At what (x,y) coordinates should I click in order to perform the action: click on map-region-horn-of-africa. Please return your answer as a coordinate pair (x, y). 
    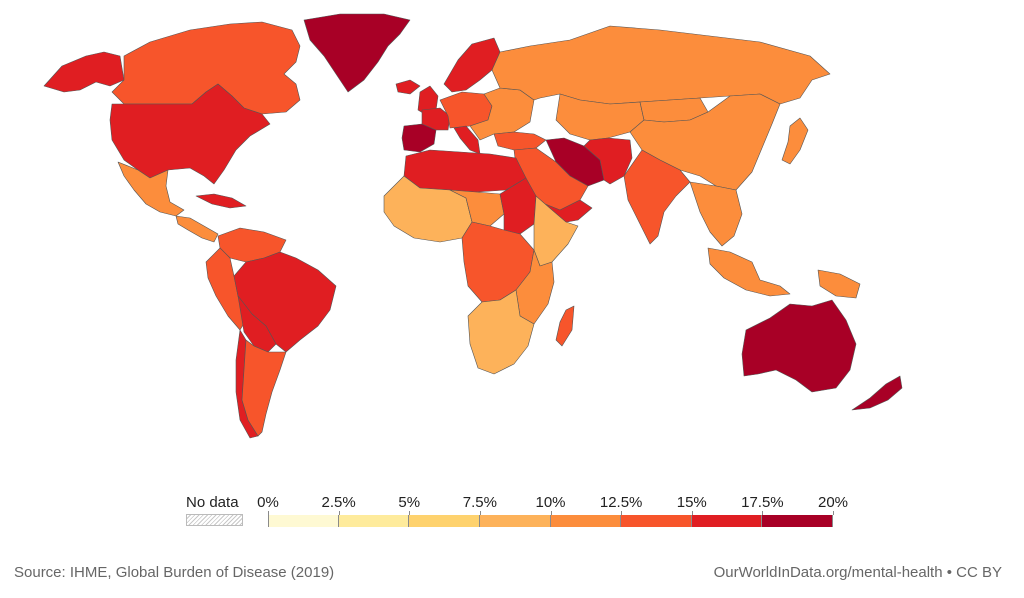
    Looking at the image, I should click on (556, 231).